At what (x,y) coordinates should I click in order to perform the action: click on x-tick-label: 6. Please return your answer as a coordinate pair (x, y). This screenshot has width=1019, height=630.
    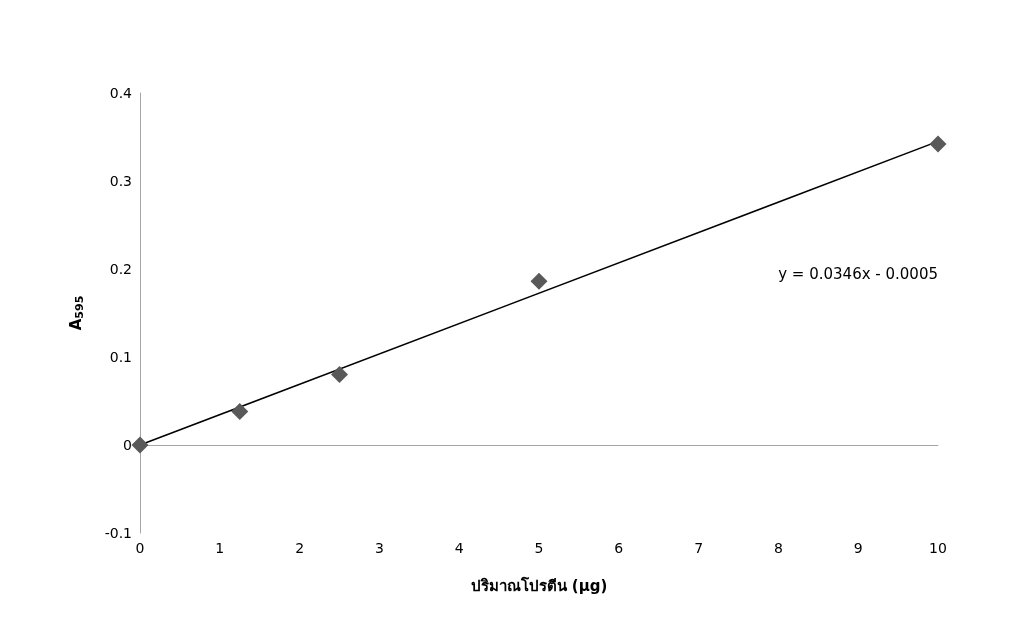
    Looking at the image, I should click on (619, 548).